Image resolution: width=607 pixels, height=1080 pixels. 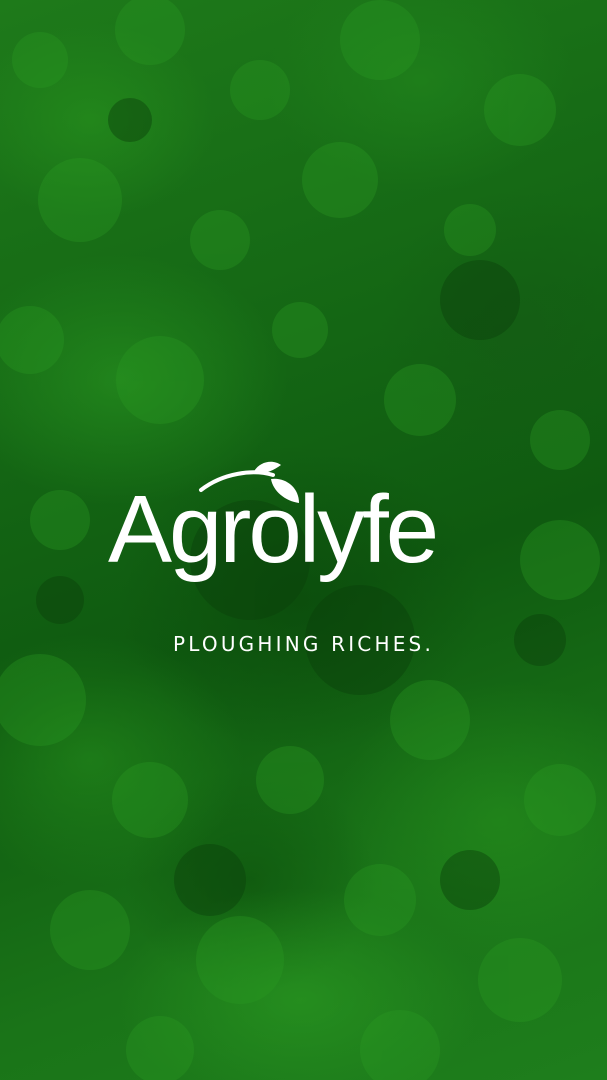 I want to click on brand-name: Agrolyfe, so click(x=273, y=529).